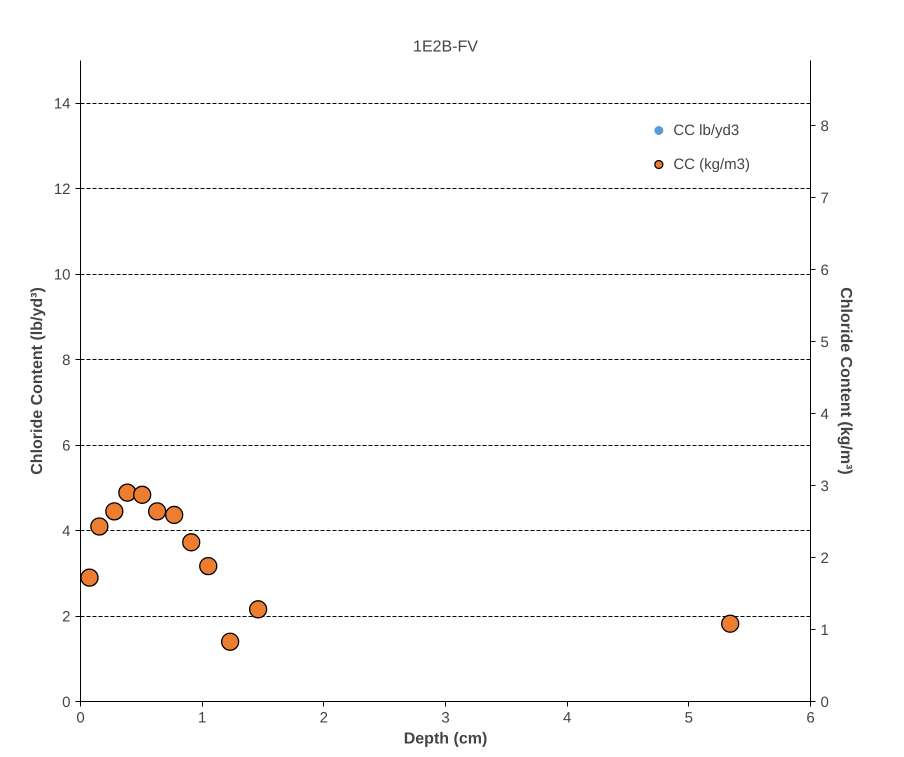  I want to click on y-axis-title: Chloride Content (lb/yd³), so click(37, 381).